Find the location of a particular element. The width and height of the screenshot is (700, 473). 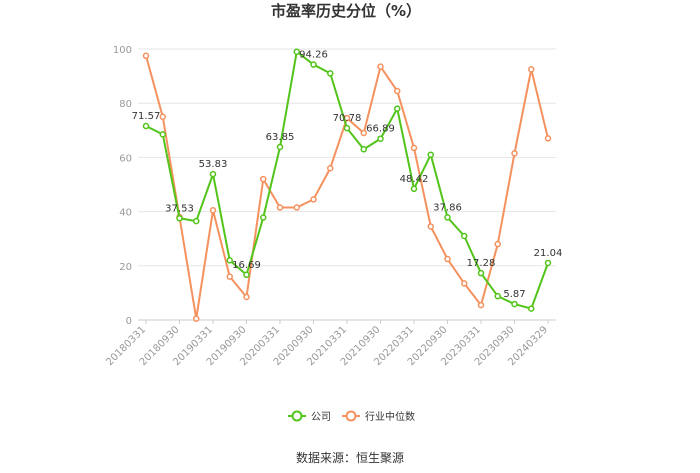

data-label: 53.83 is located at coordinates (213, 164).